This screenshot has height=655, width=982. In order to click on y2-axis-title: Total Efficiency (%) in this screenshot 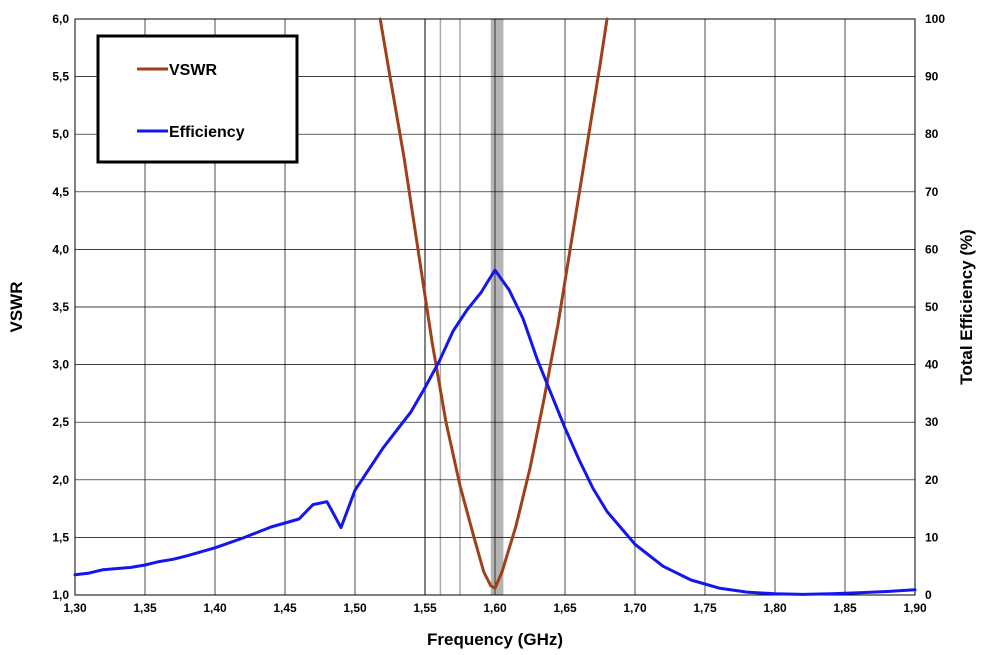, I will do `click(966, 307)`.